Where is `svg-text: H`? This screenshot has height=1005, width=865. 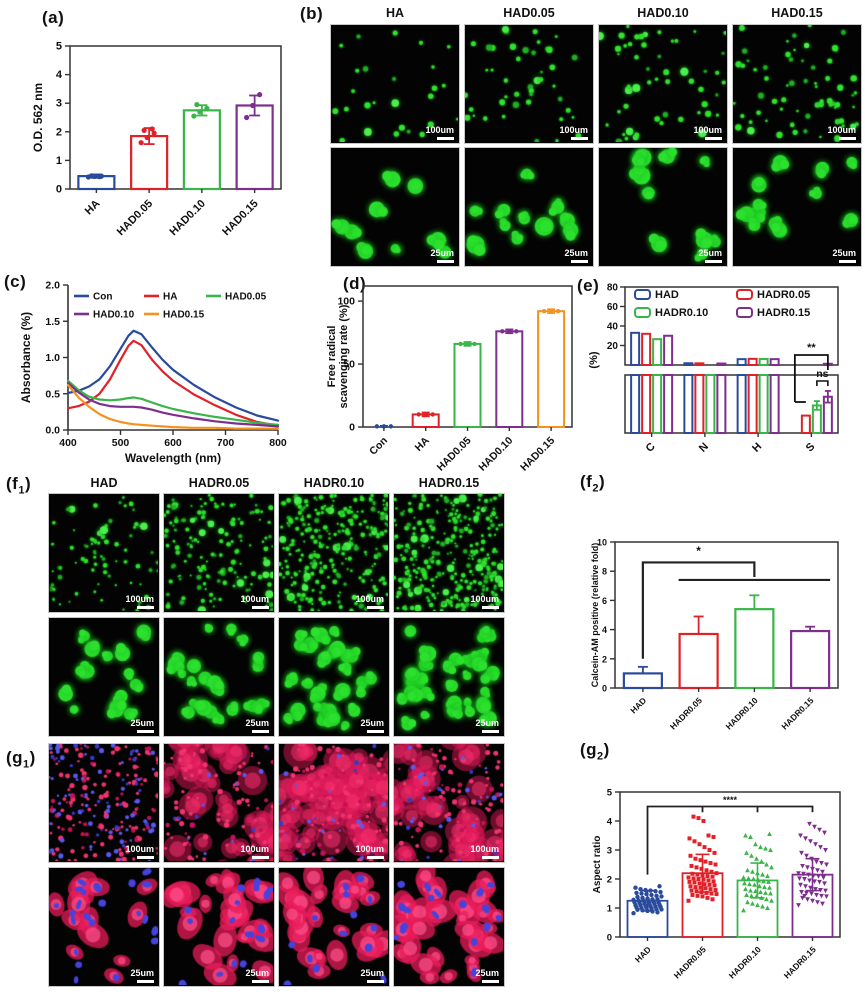 svg-text: H is located at coordinates (757, 448).